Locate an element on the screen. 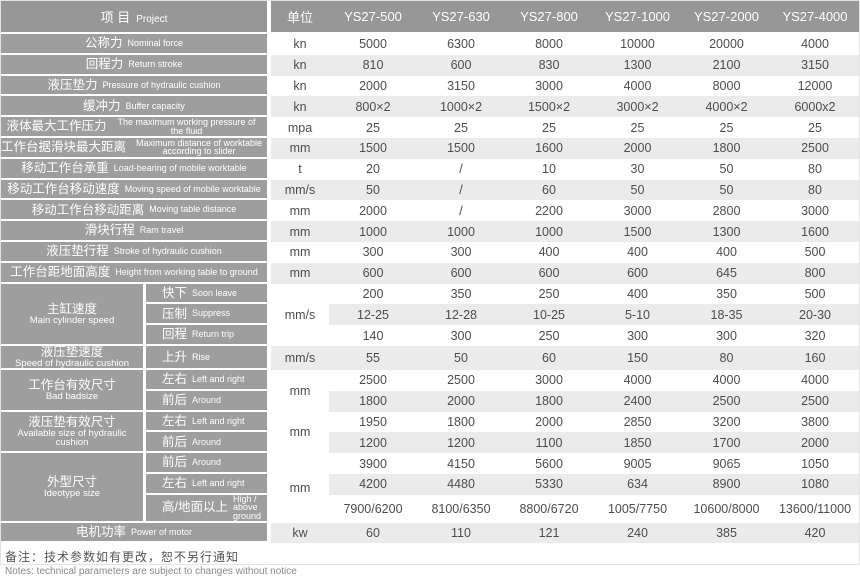 This screenshot has height=577, width=860. row-label-en: Power of motor is located at coordinates (161, 531).